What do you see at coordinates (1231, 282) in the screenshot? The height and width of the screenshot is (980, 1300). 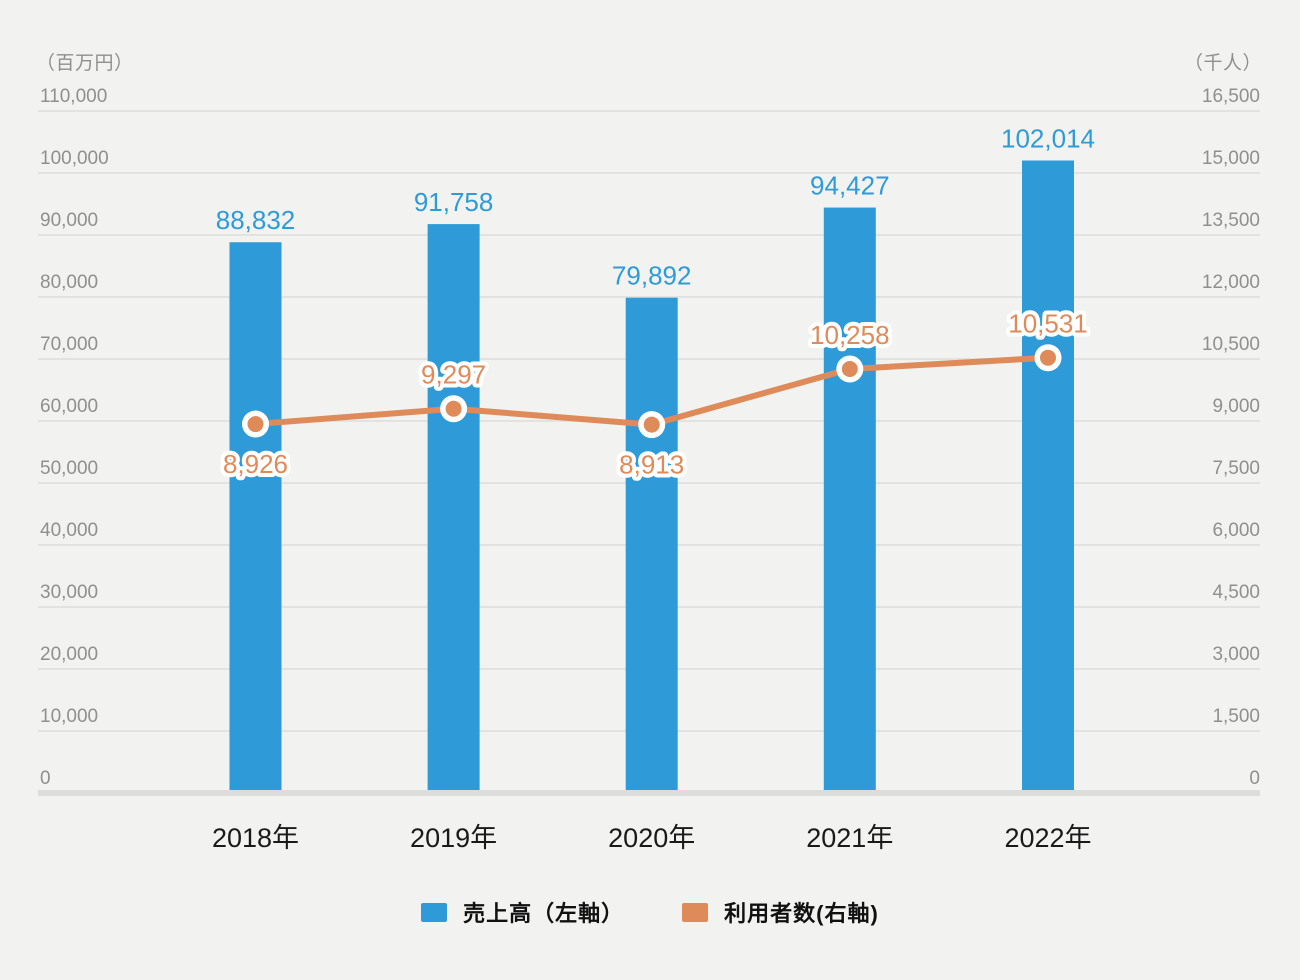 I see `right-axis-tick-label: 12,000` at bounding box center [1231, 282].